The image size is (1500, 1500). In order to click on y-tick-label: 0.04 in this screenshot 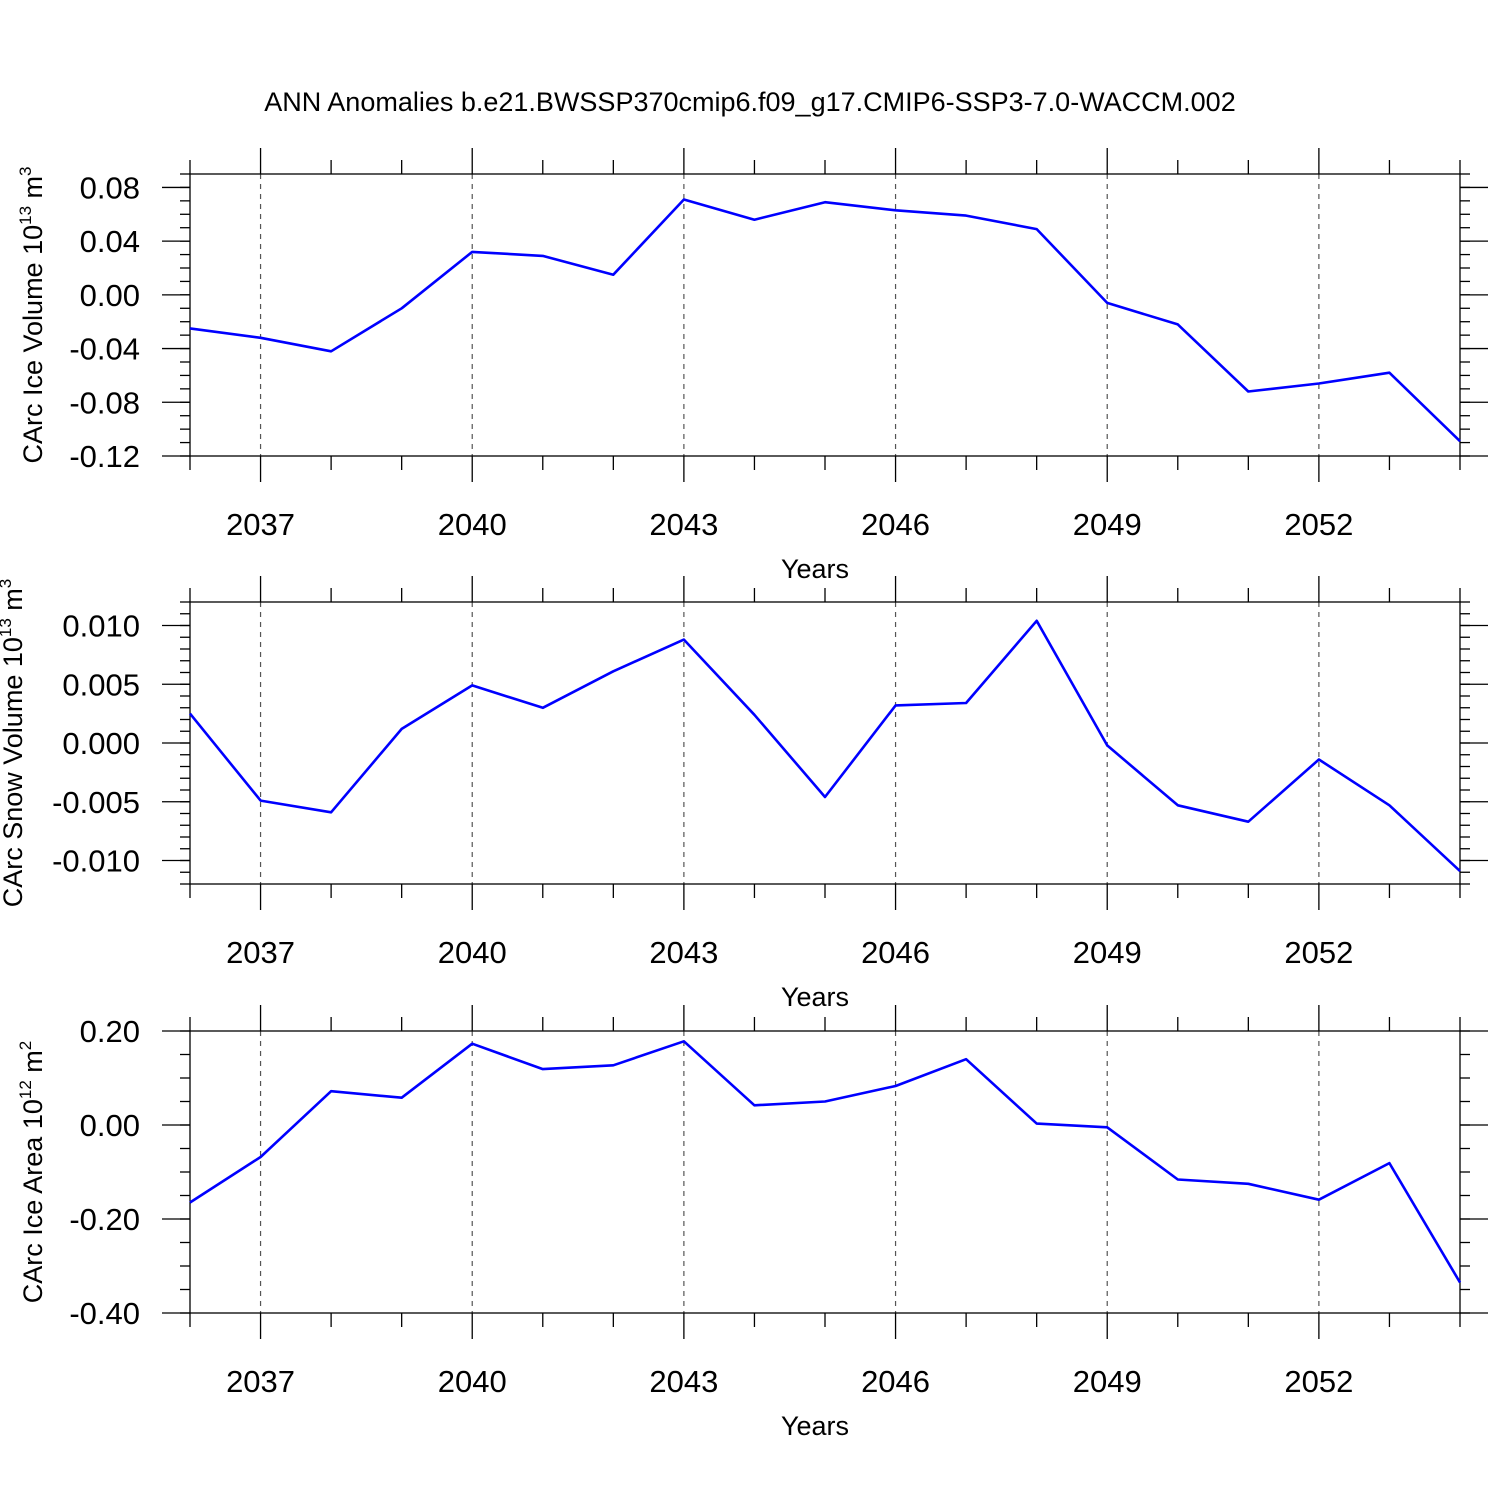, I will do `click(110, 241)`.